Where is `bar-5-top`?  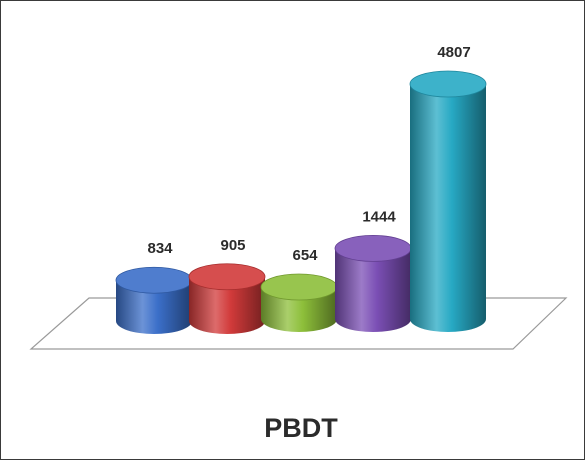 bar-5-top is located at coordinates (448, 84).